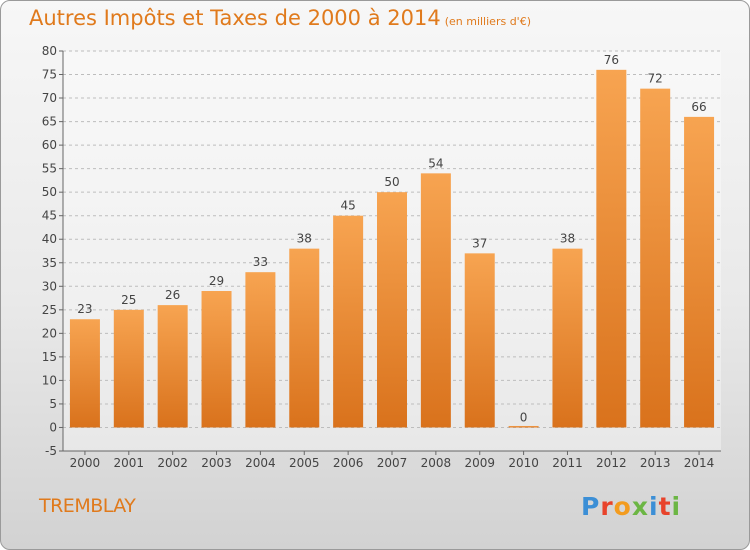 This screenshot has height=550, width=750. Describe the element at coordinates (53, 427) in the screenshot. I see `y-tick-label: 0` at that location.